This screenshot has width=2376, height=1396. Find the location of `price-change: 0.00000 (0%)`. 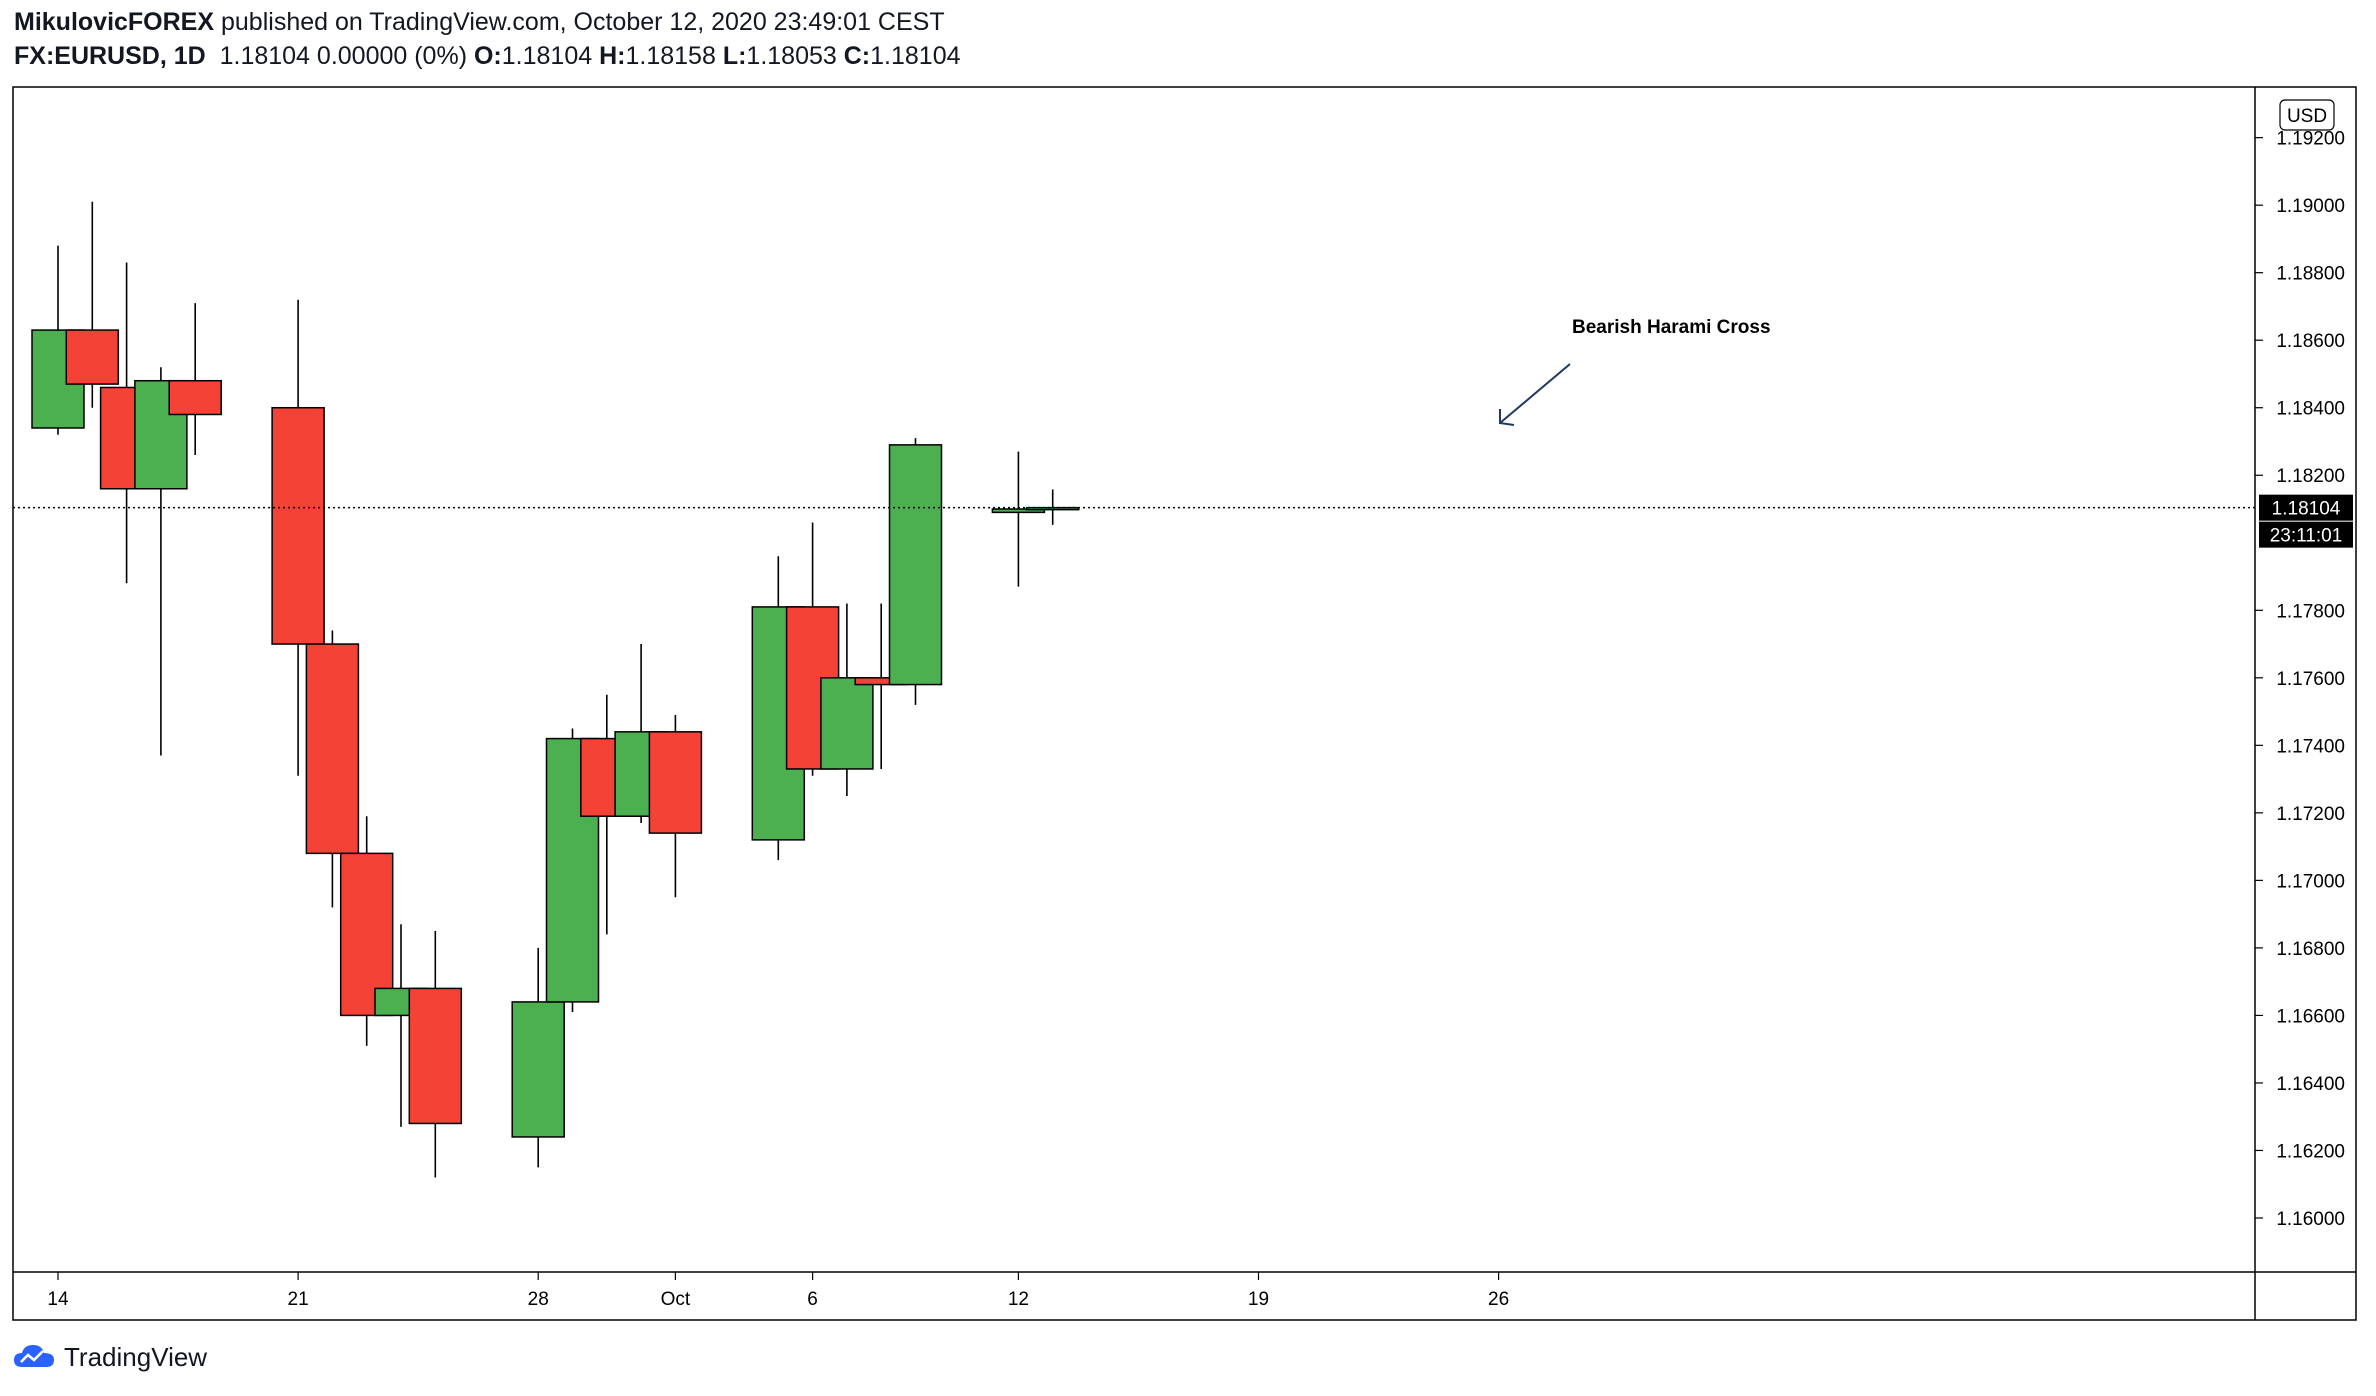

price-change: 0.00000 (0%) is located at coordinates (392, 56).